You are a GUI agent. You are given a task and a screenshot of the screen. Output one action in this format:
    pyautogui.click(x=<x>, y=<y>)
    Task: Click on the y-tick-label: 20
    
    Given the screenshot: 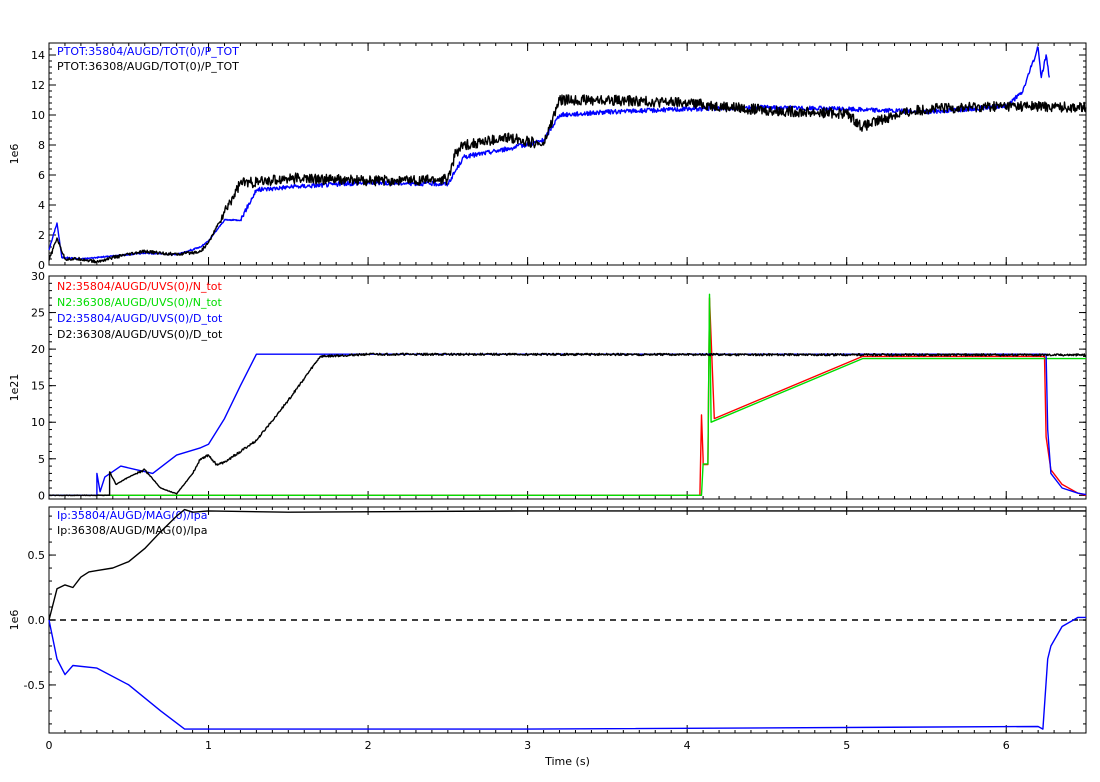 What is the action you would take?
    pyautogui.click(x=38, y=349)
    